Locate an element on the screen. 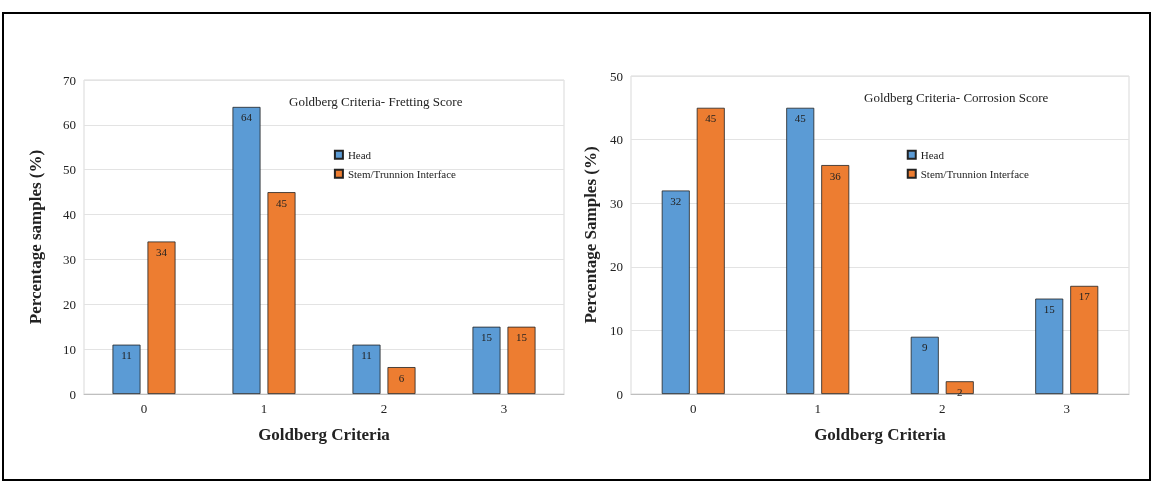 The height and width of the screenshot is (483, 1155). y-axis-title: Percentage samples (%) is located at coordinates (35, 237).